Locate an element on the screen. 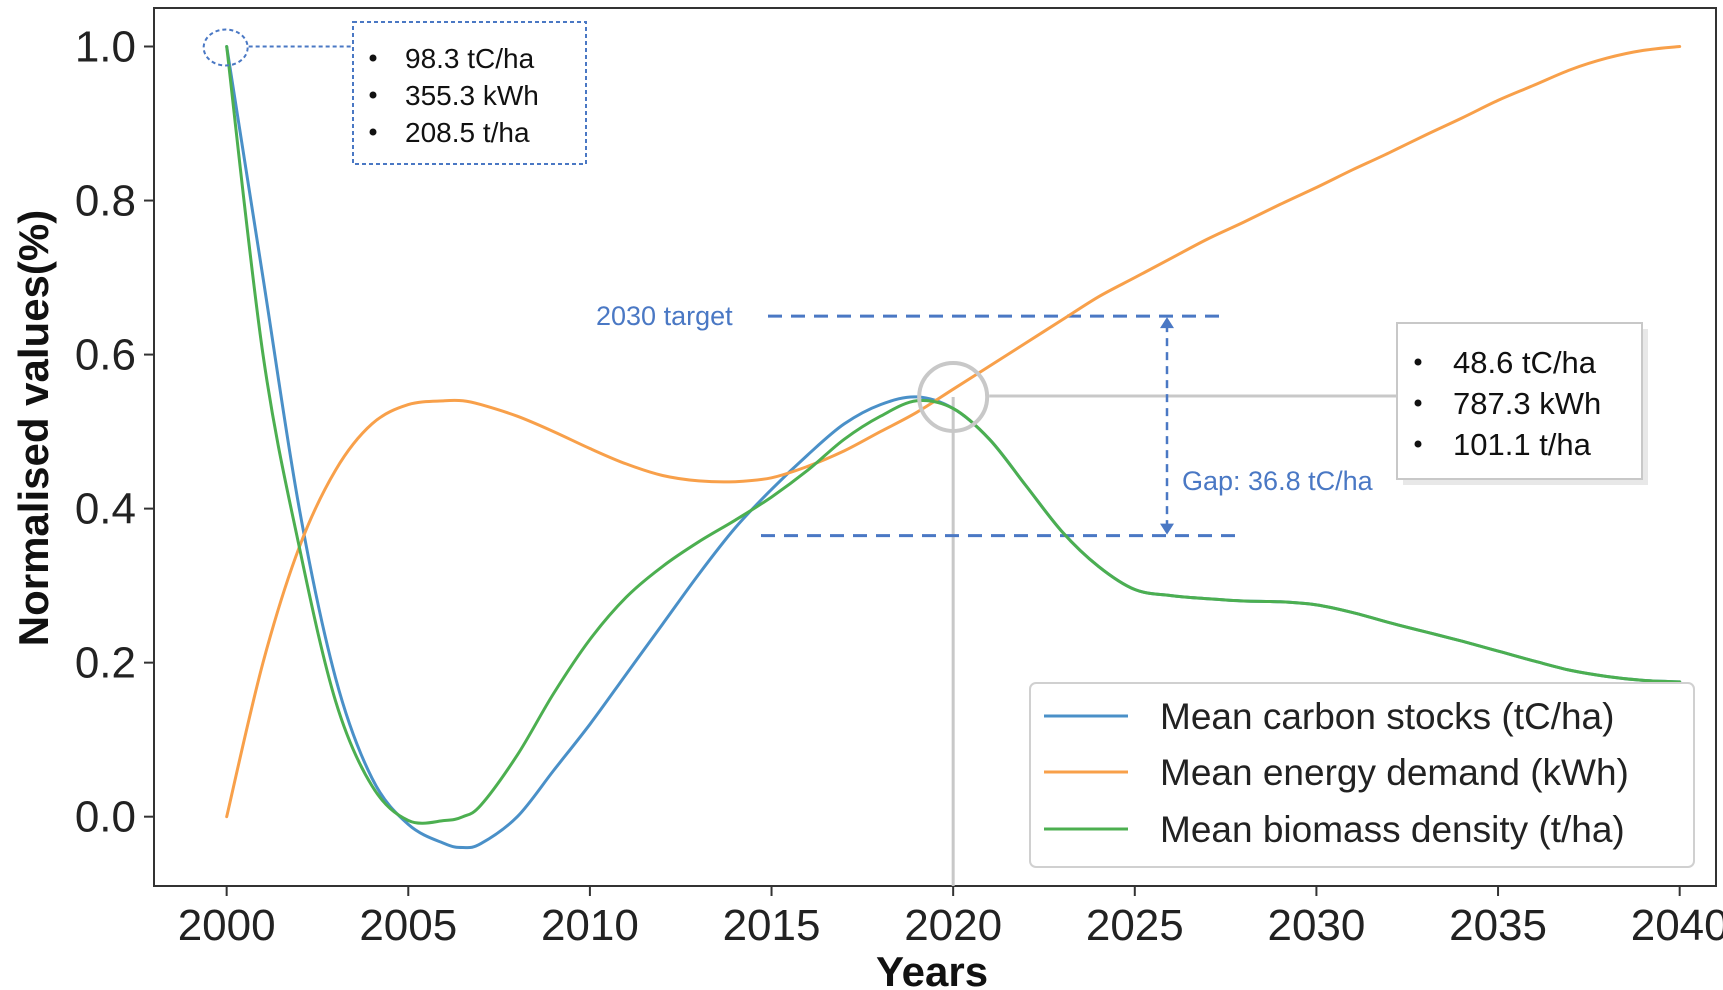  target-label: 2030 target is located at coordinates (664, 316).